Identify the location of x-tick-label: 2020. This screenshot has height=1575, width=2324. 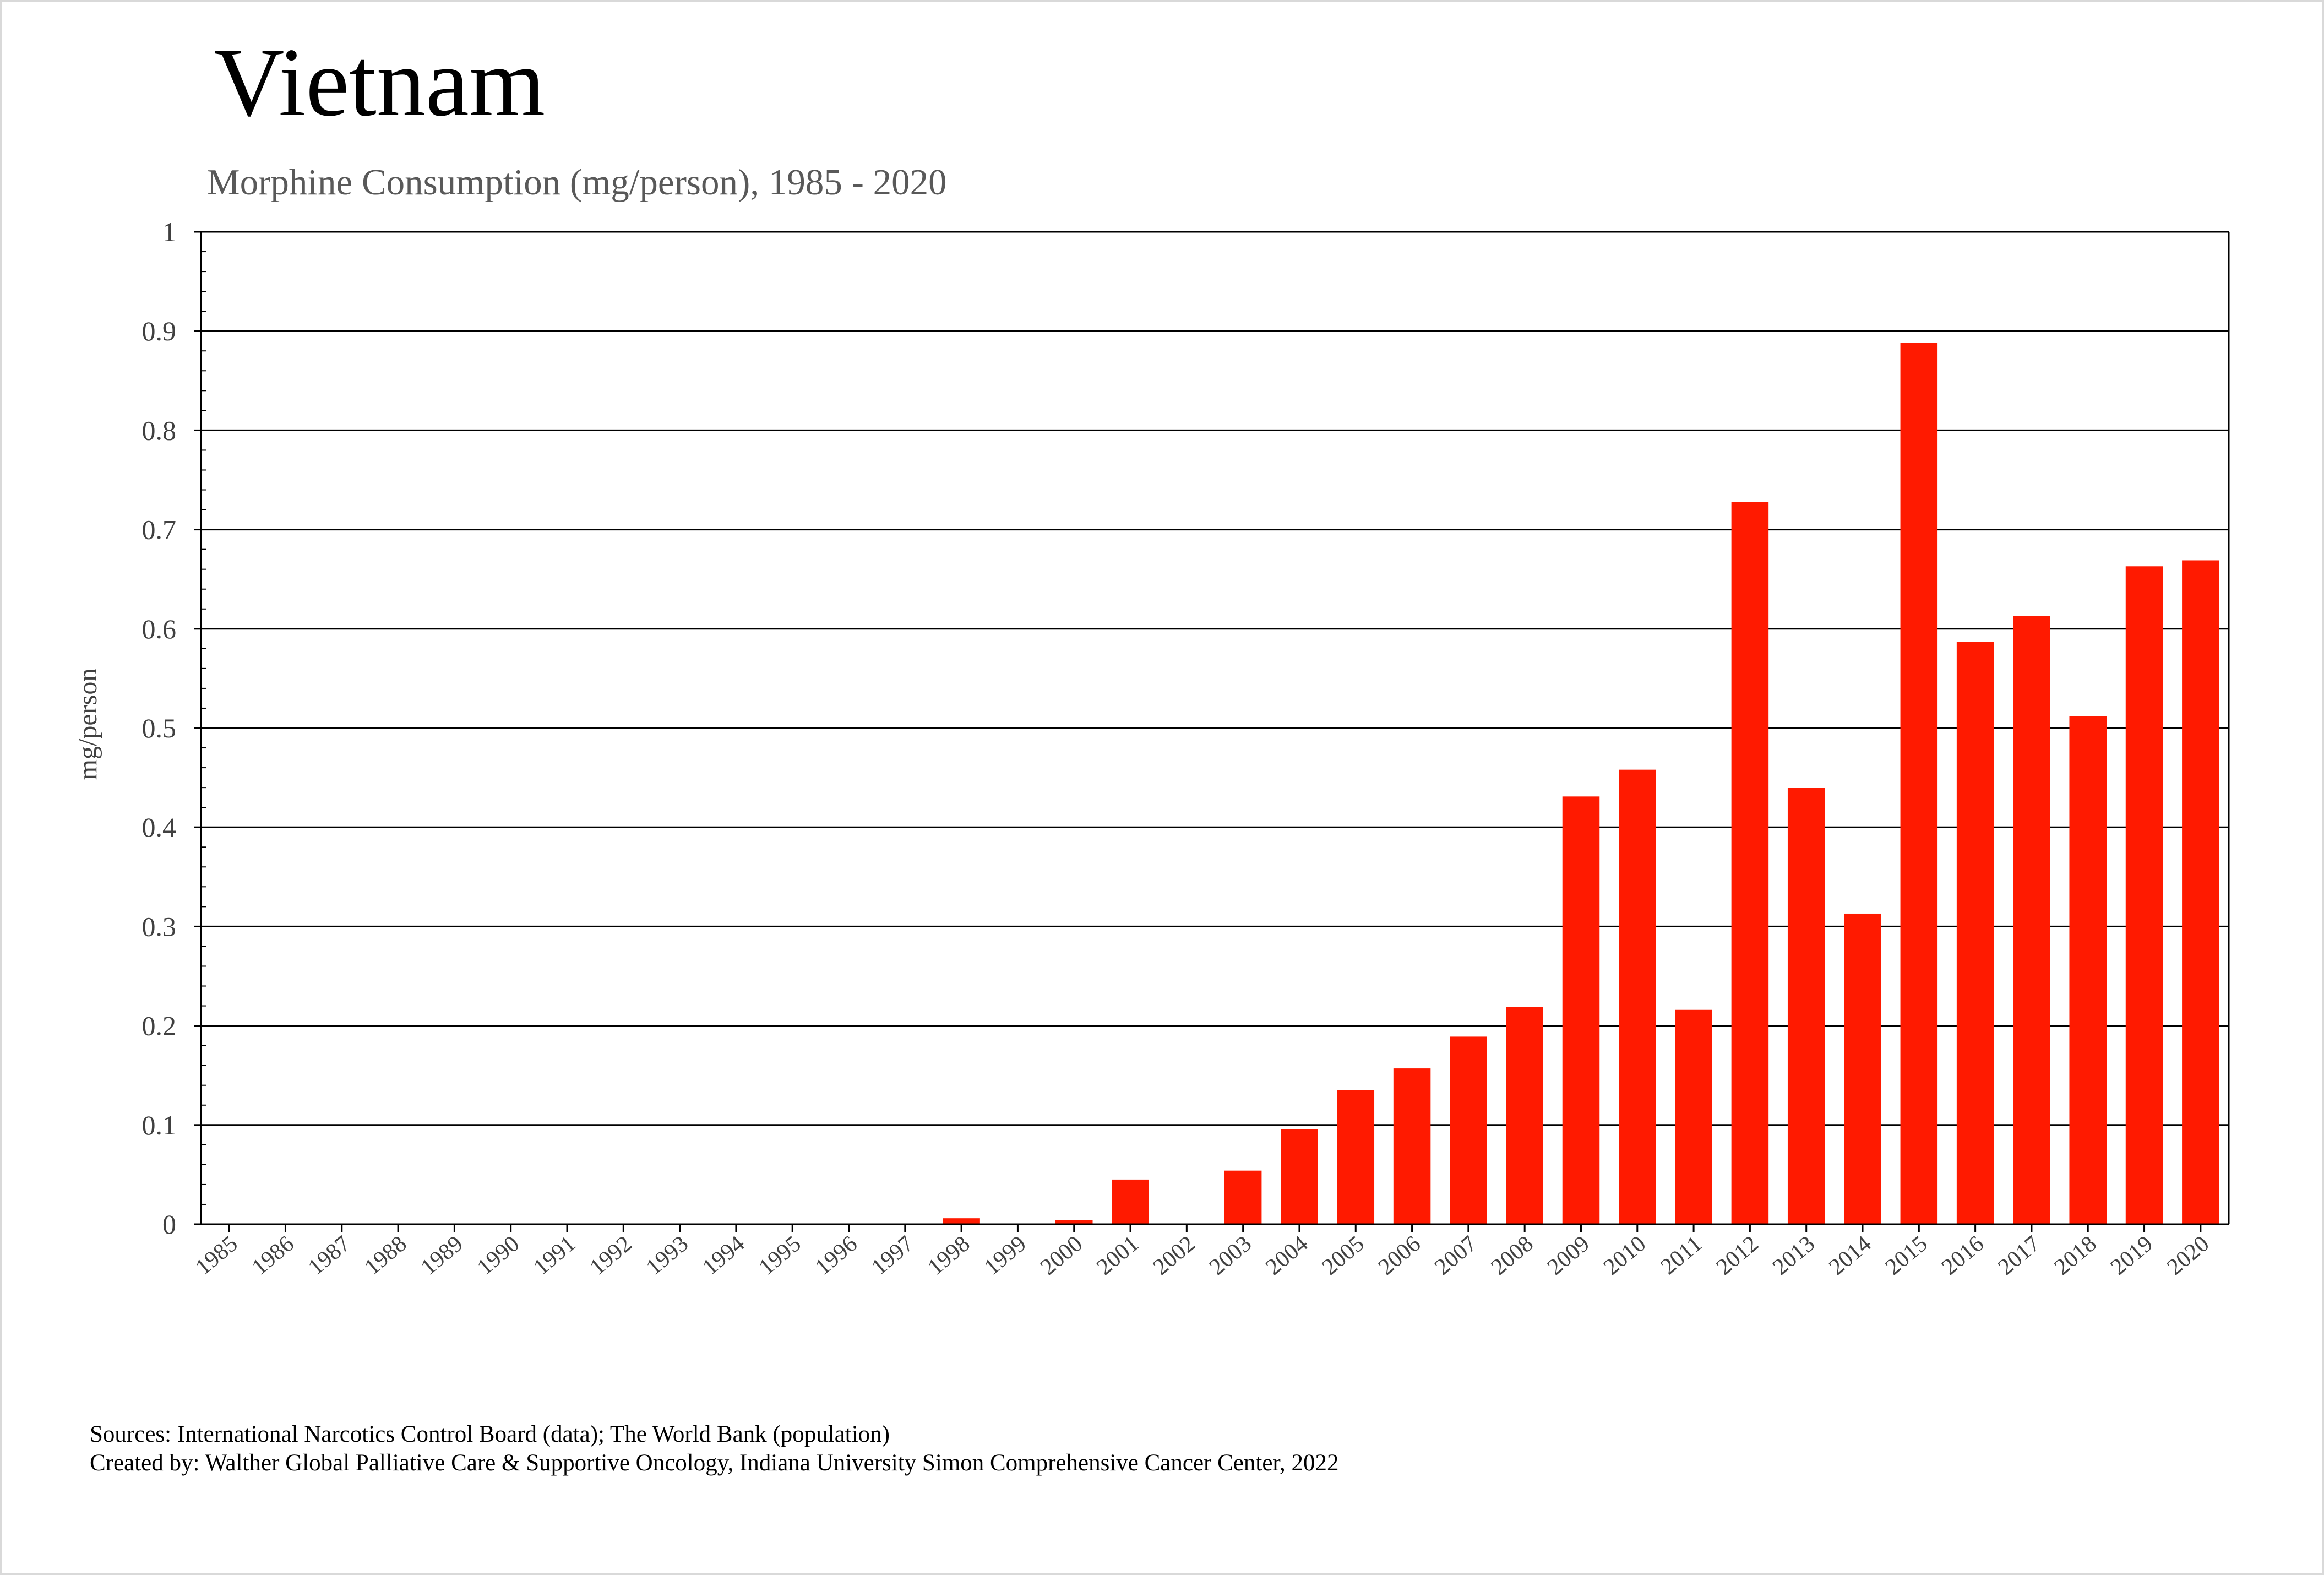
(2188, 1255).